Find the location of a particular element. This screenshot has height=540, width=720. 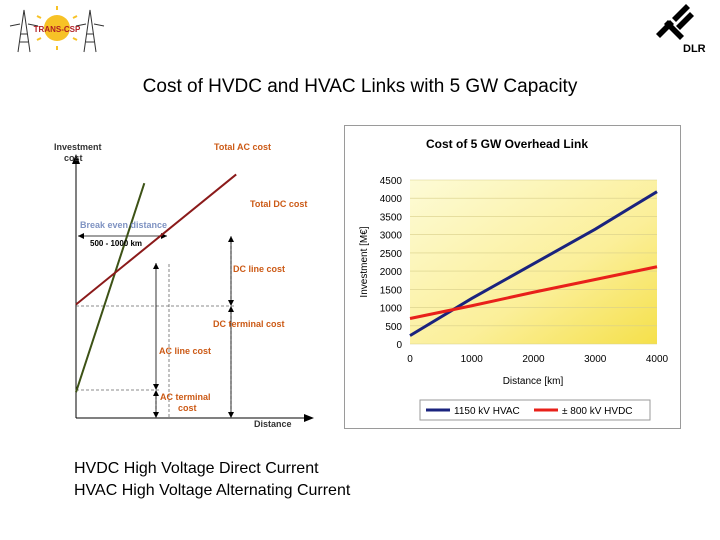

dlr-logo-icon is located at coordinates (675, 22).